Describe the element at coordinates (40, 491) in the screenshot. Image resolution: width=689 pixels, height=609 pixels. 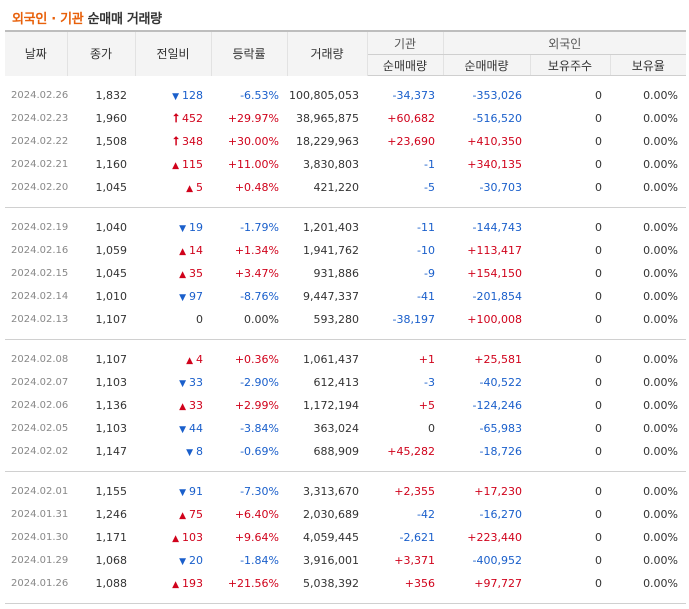
I see `row-date: 2024.02.01` at that location.